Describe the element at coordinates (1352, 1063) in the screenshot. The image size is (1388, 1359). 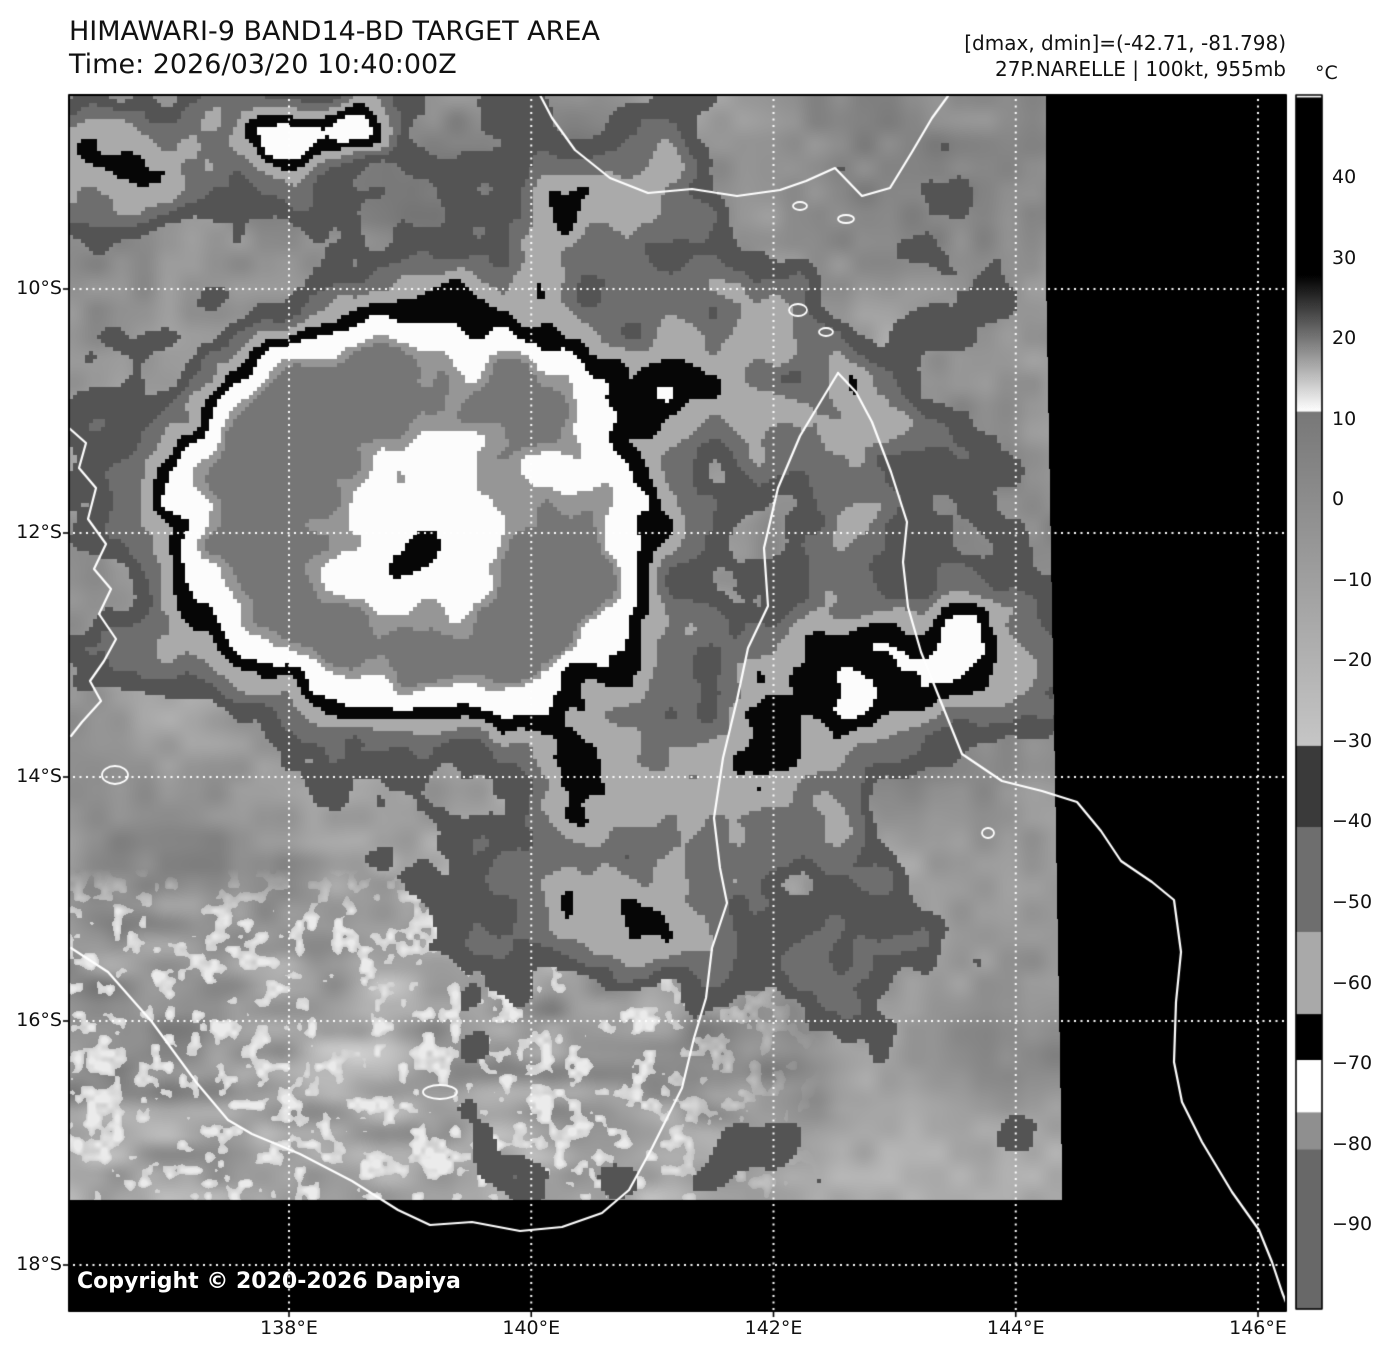
I see `colorbar-tick-label: −70` at that location.